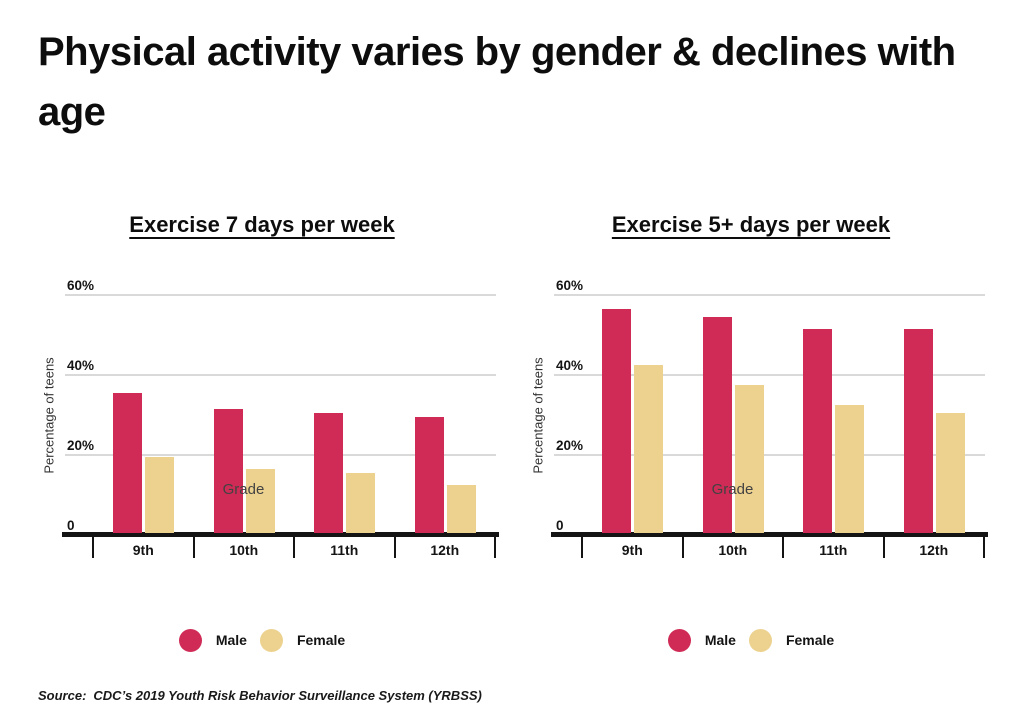 This screenshot has width=1024, height=715. What do you see at coordinates (62, 695) in the screenshot?
I see `source-label: Source:` at bounding box center [62, 695].